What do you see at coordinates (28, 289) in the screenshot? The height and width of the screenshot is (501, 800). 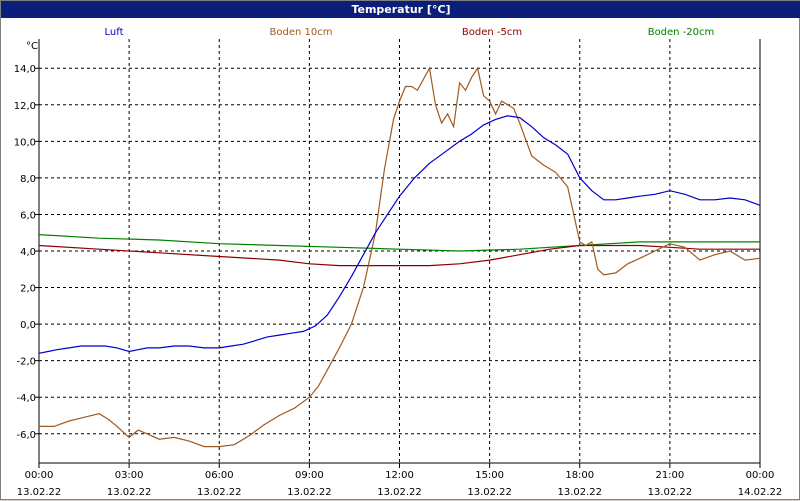 I see `y-tick-label: 2,0` at bounding box center [28, 289].